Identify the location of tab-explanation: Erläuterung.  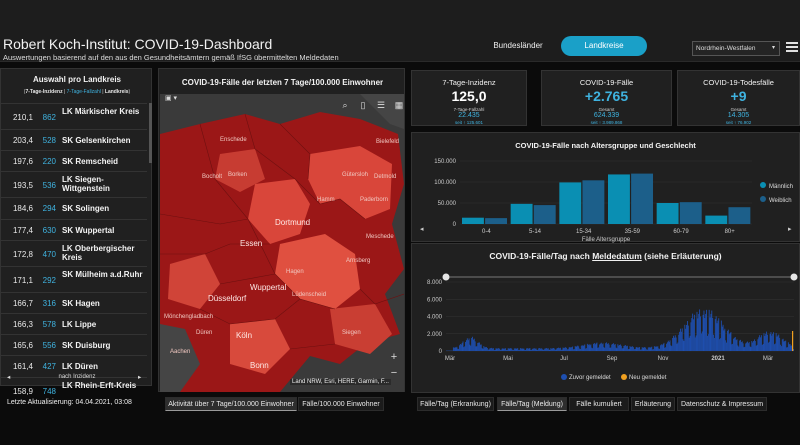
(653, 404).